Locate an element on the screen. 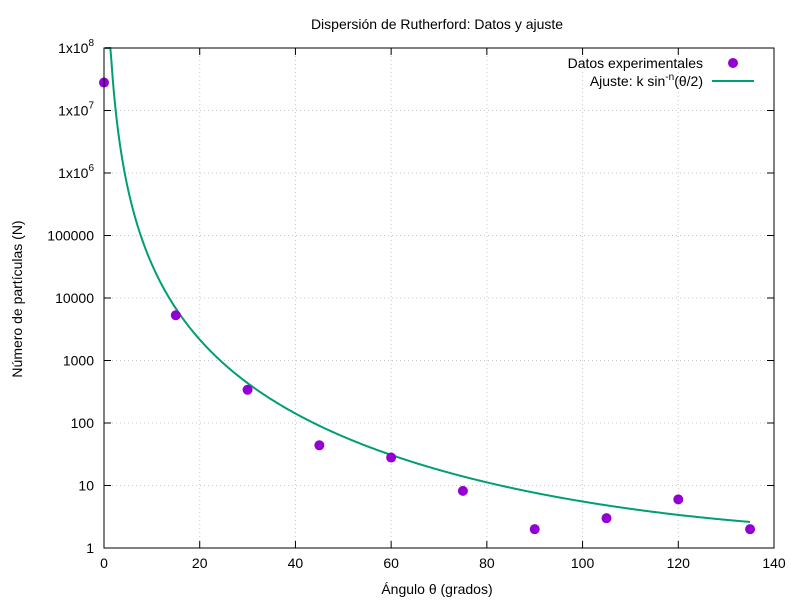 This screenshot has height=600, width=800. y-tick-label-exponent: 6 is located at coordinates (91, 168).